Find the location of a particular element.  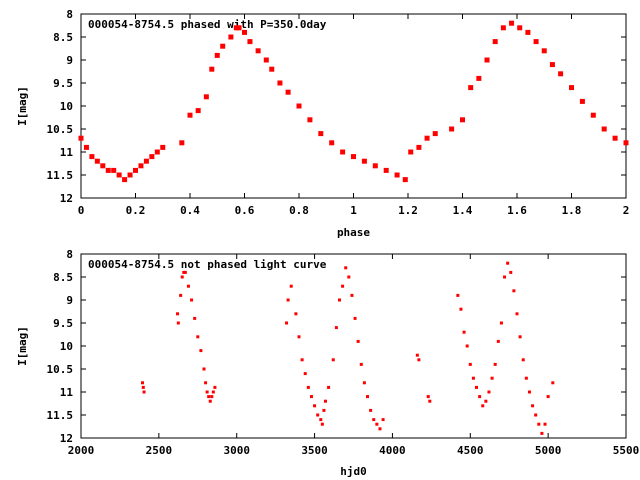

x-tick-label: 1.6 is located at coordinates (517, 210).